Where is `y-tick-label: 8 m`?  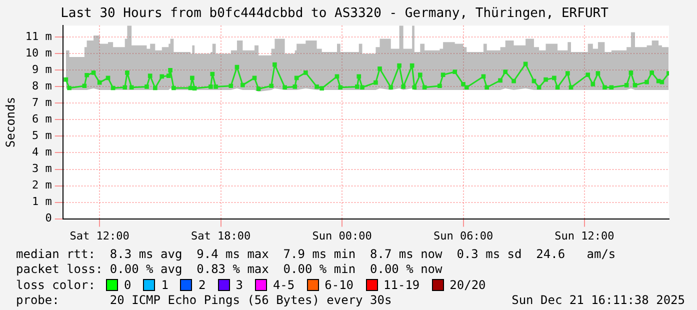 y-tick-label: 8 m is located at coordinates (42, 86).